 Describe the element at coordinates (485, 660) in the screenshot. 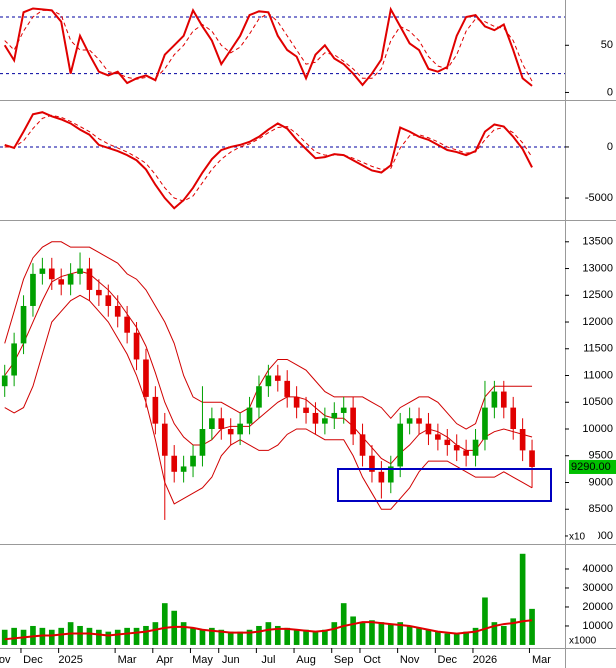

I see `x-tick-label: 2026` at that location.